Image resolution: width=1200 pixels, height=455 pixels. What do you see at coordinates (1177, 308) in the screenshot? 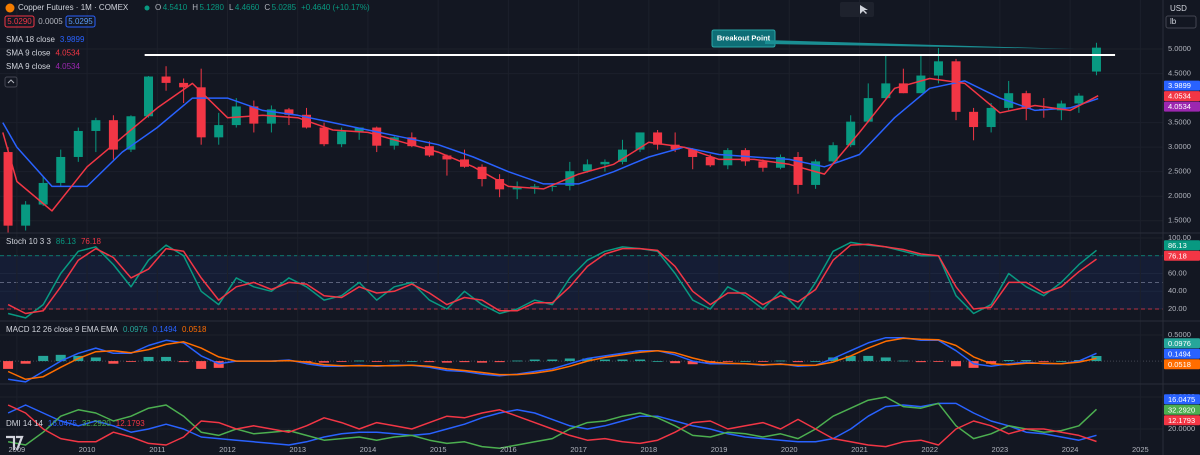
I see `y-tick-label: 20.00` at bounding box center [1177, 308].